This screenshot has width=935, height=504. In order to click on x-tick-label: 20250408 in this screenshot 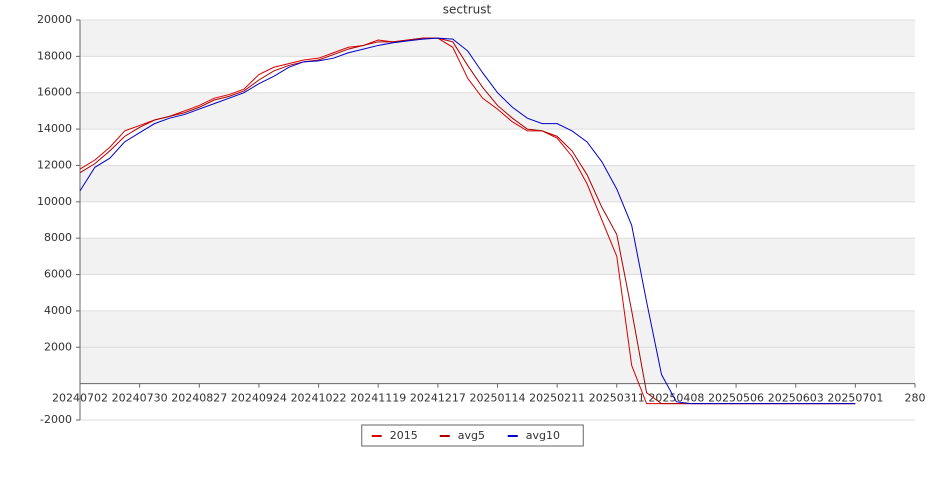, I will do `click(676, 398)`.